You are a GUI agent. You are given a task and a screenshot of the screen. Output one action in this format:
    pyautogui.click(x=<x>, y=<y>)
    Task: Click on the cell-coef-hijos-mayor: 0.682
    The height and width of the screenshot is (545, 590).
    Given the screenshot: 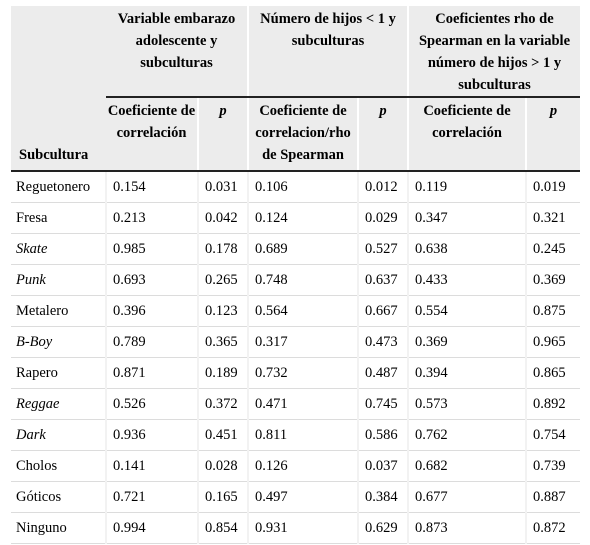 What is the action you would take?
    pyautogui.click(x=466, y=466)
    